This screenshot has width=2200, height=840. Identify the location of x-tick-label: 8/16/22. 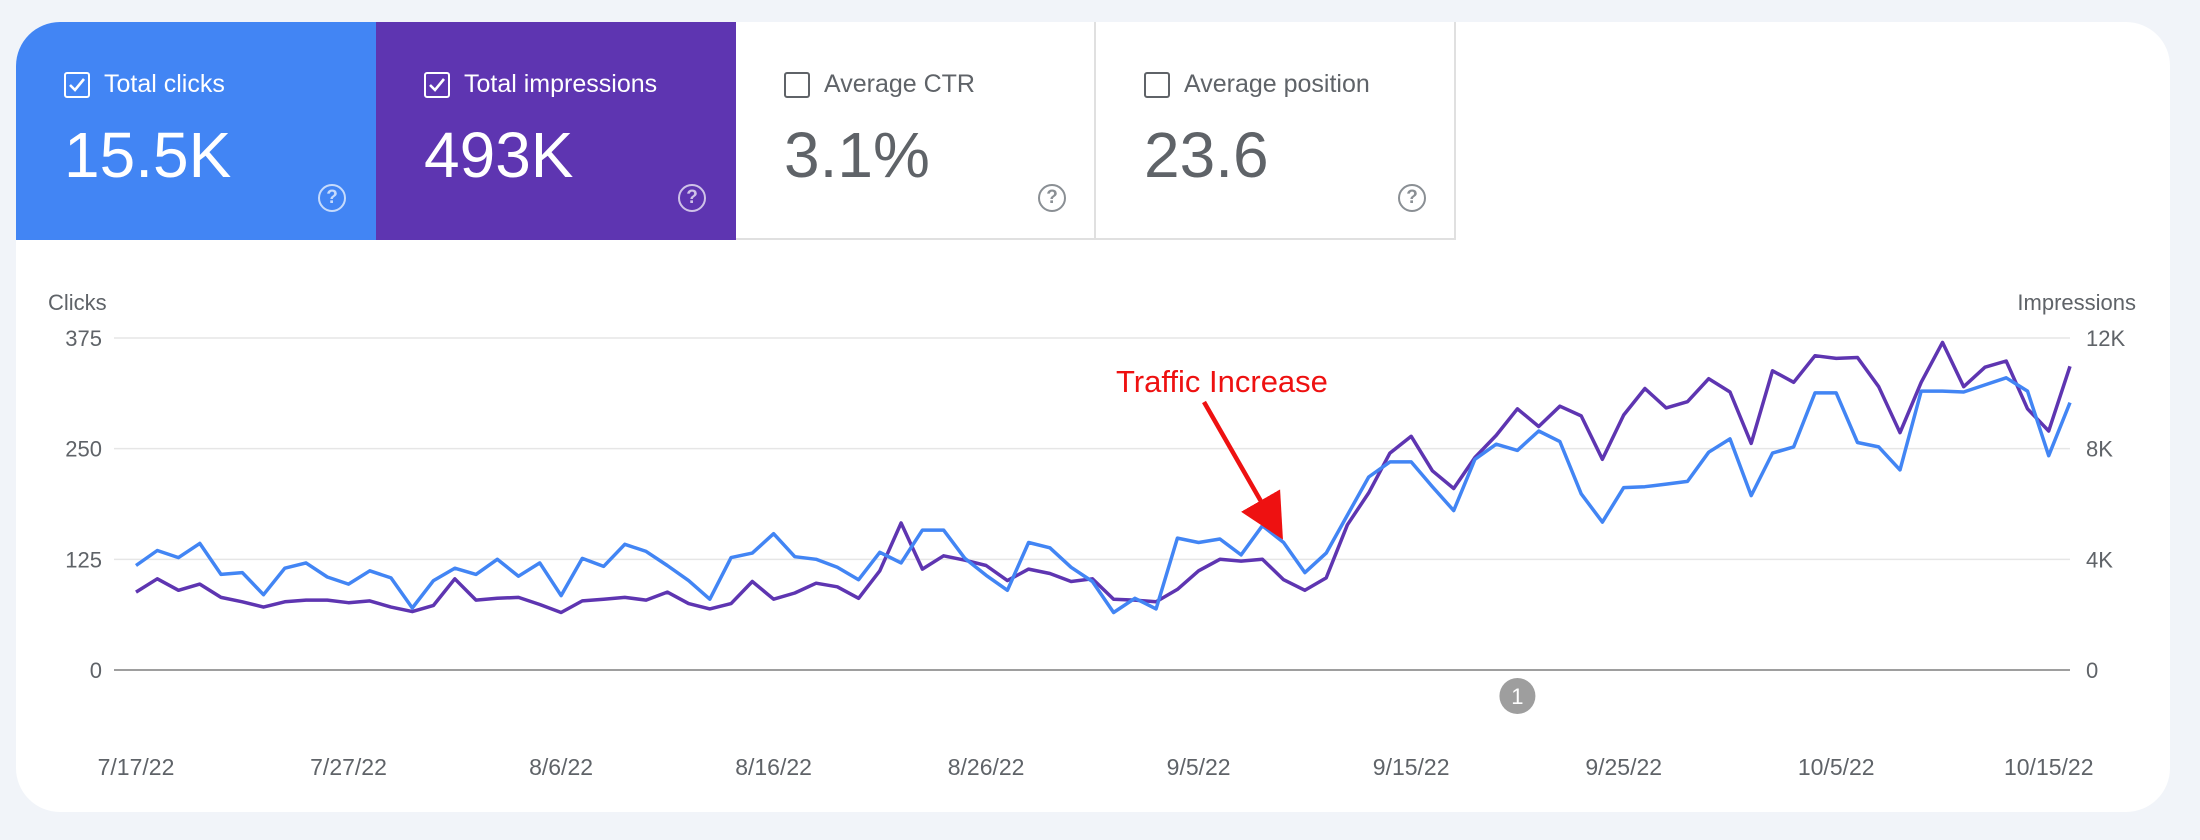
(773, 767).